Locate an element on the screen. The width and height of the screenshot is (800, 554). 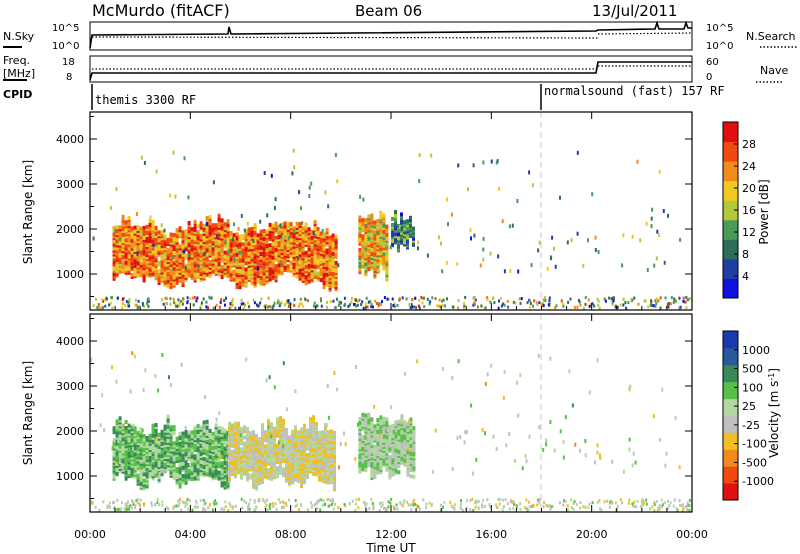
power-colorbar-tick-label: 8 is located at coordinates (745, 254).